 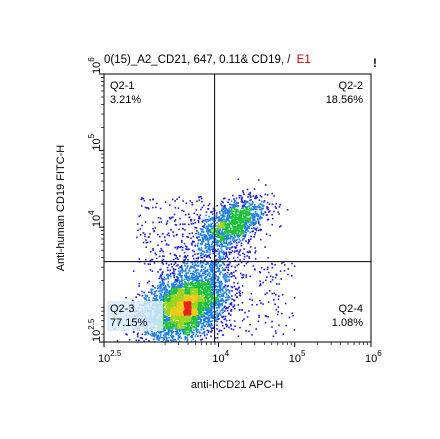 What do you see at coordinates (375, 64) in the screenshot?
I see `chart-title-marker: !` at bounding box center [375, 64].